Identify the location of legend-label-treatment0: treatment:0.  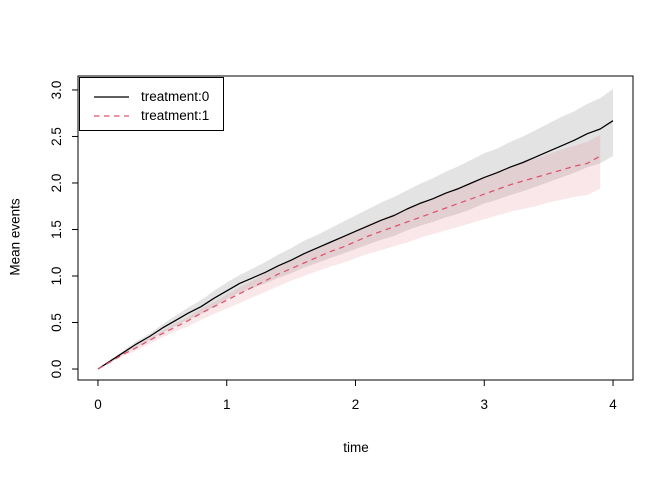
(175, 96).